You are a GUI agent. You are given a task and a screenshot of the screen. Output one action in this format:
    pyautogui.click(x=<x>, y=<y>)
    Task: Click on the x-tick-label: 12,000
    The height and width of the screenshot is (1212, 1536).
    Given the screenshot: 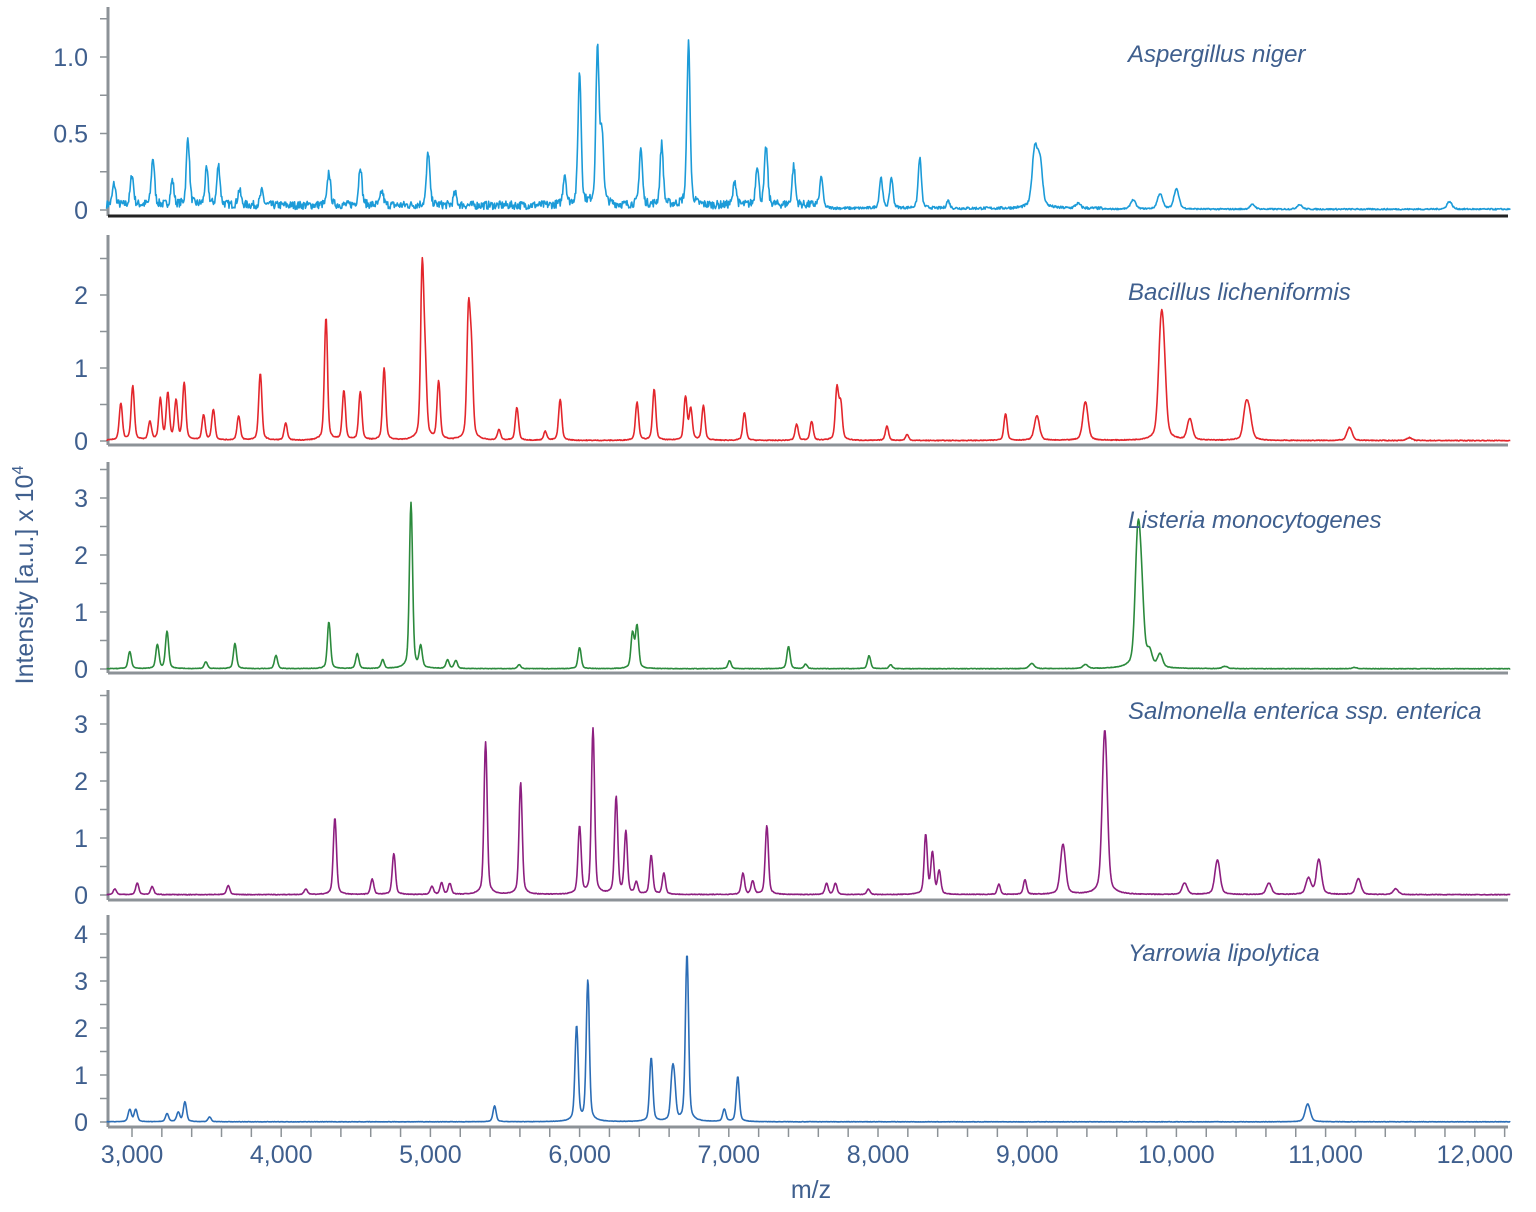 What is the action you would take?
    pyautogui.click(x=1475, y=1155)
    